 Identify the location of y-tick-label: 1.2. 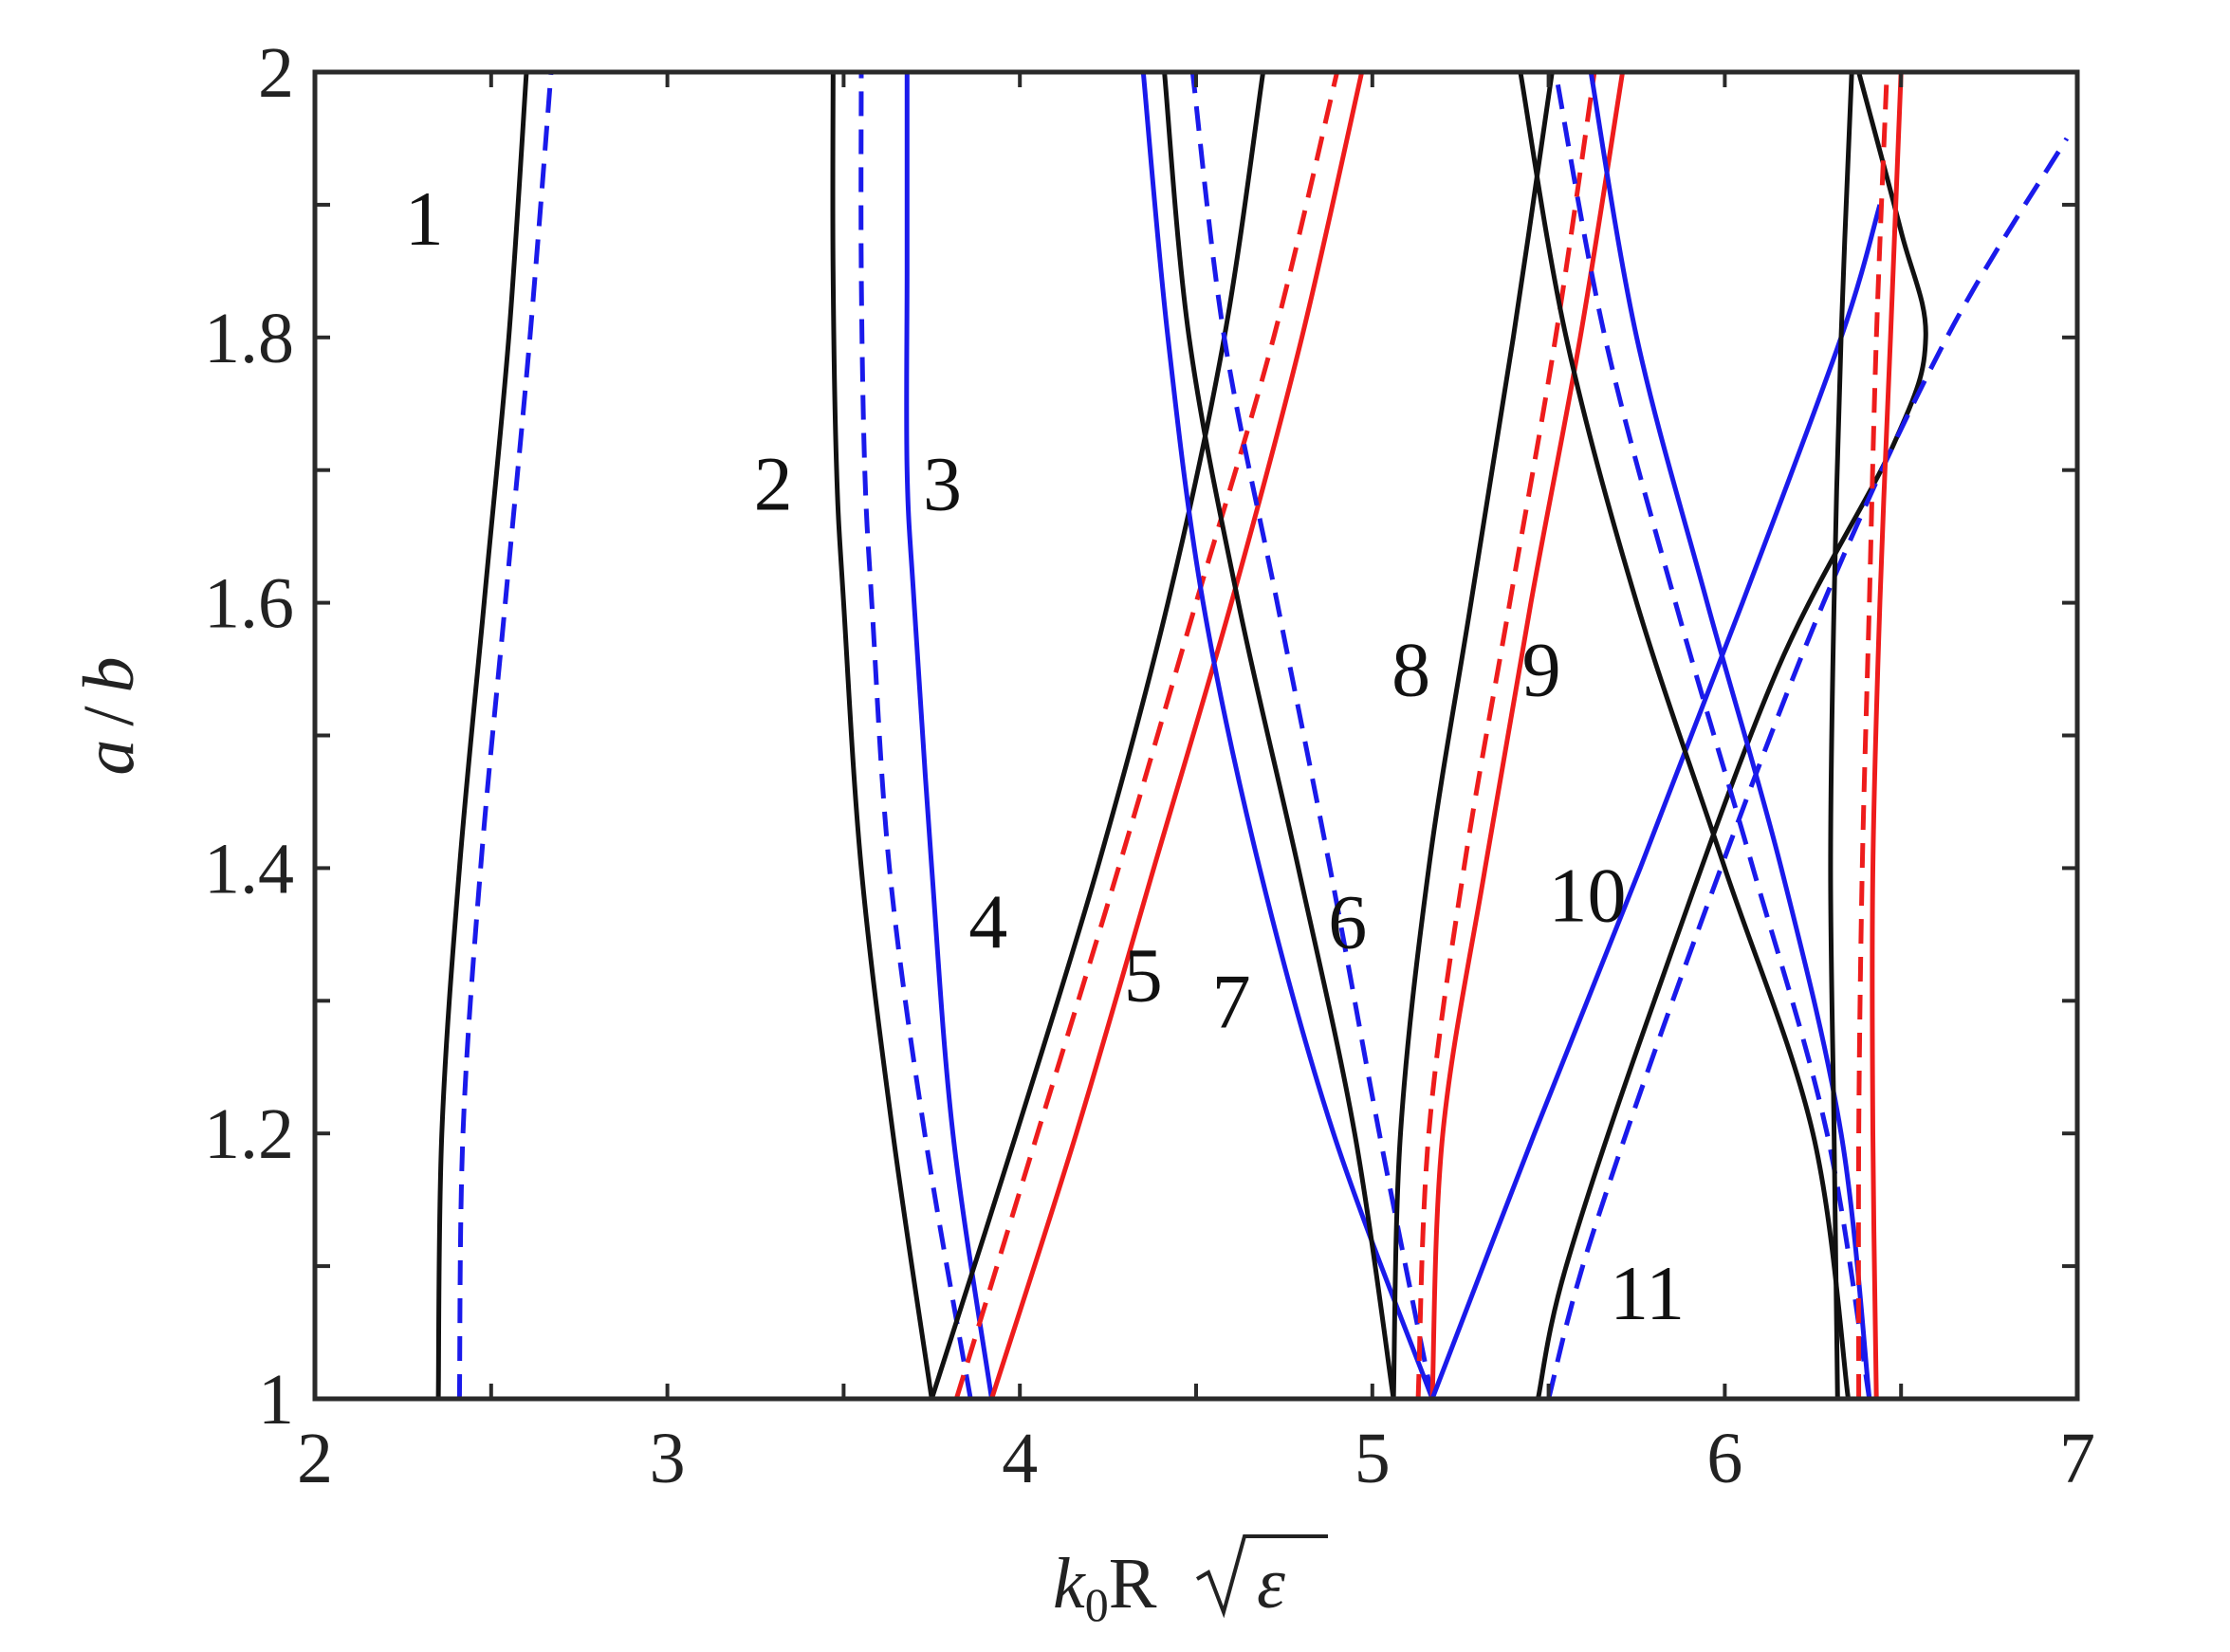
(249, 1134).